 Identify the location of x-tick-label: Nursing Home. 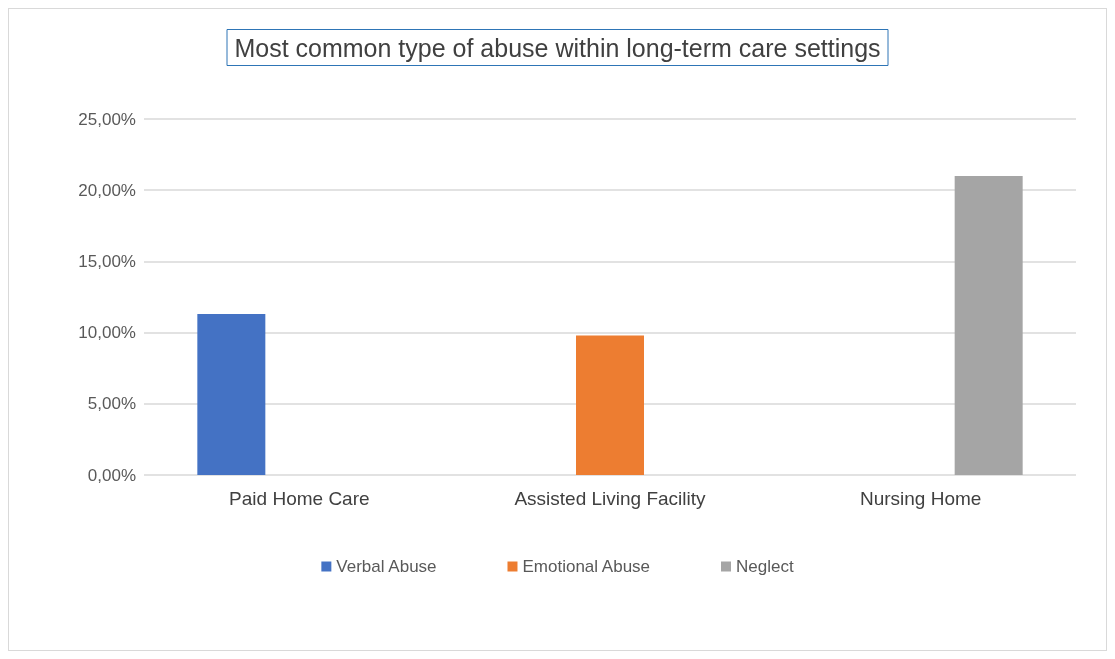
(920, 498).